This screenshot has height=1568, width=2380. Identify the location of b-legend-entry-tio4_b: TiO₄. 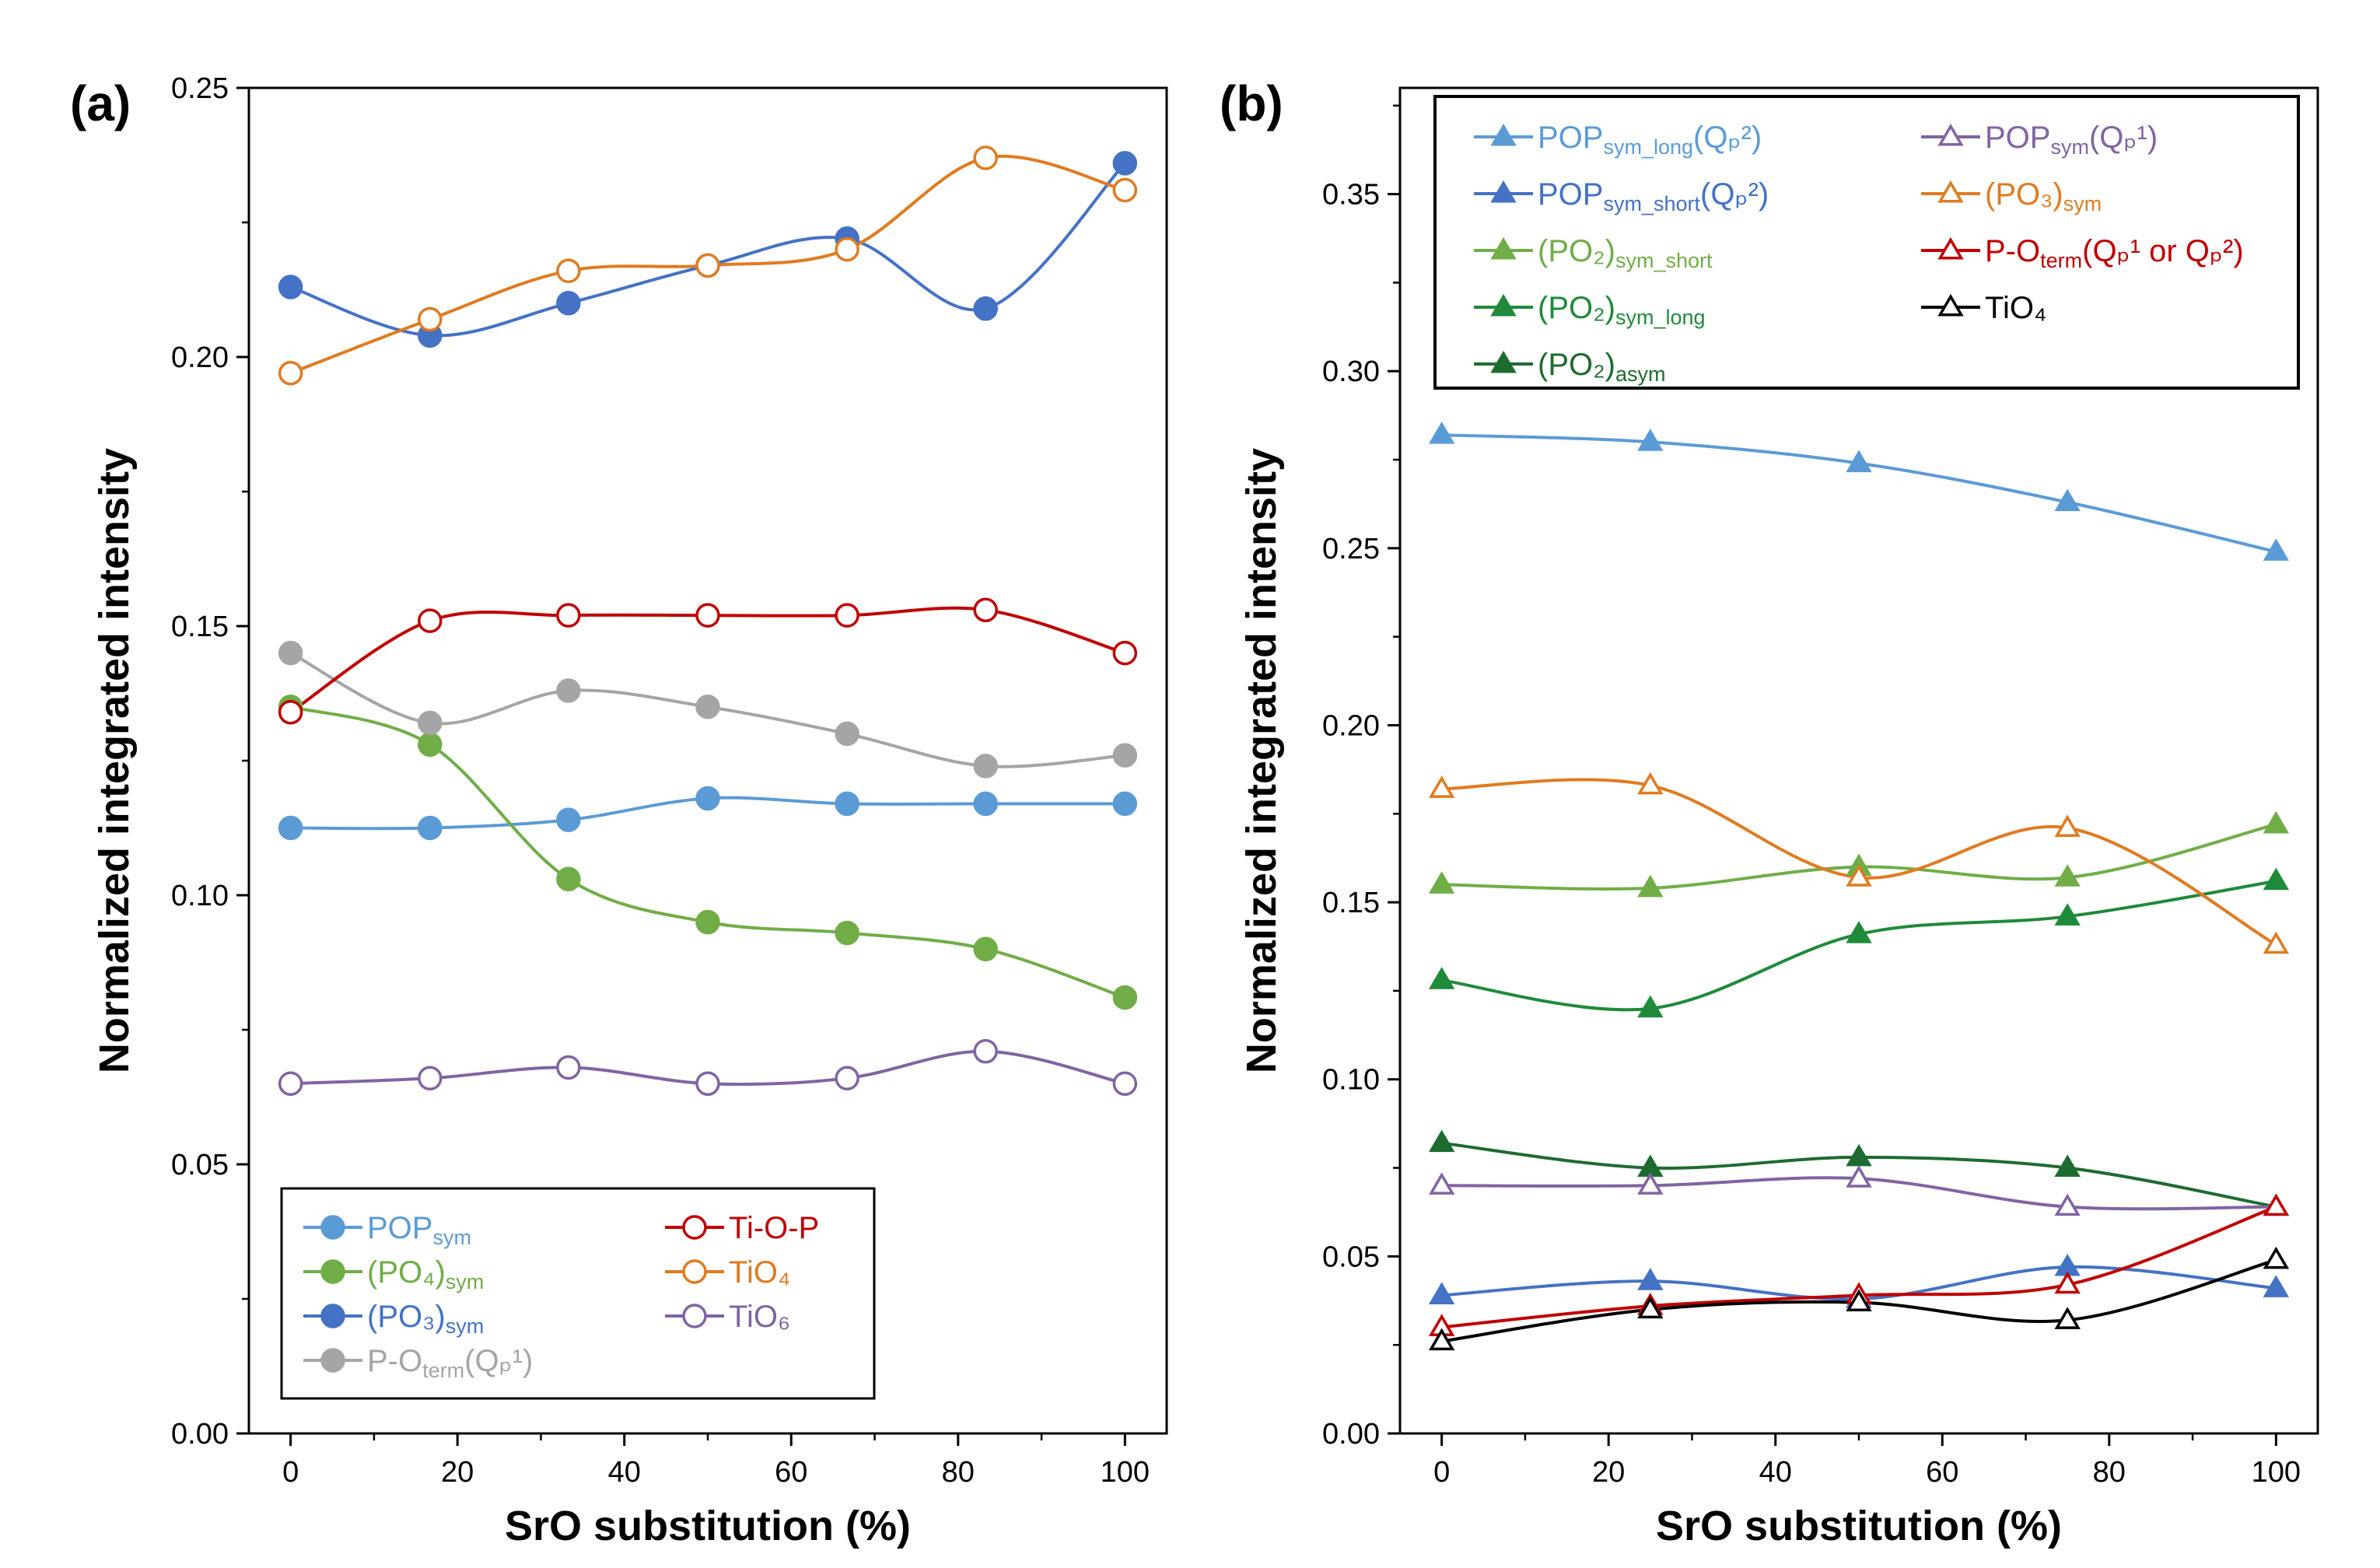
(1983, 308).